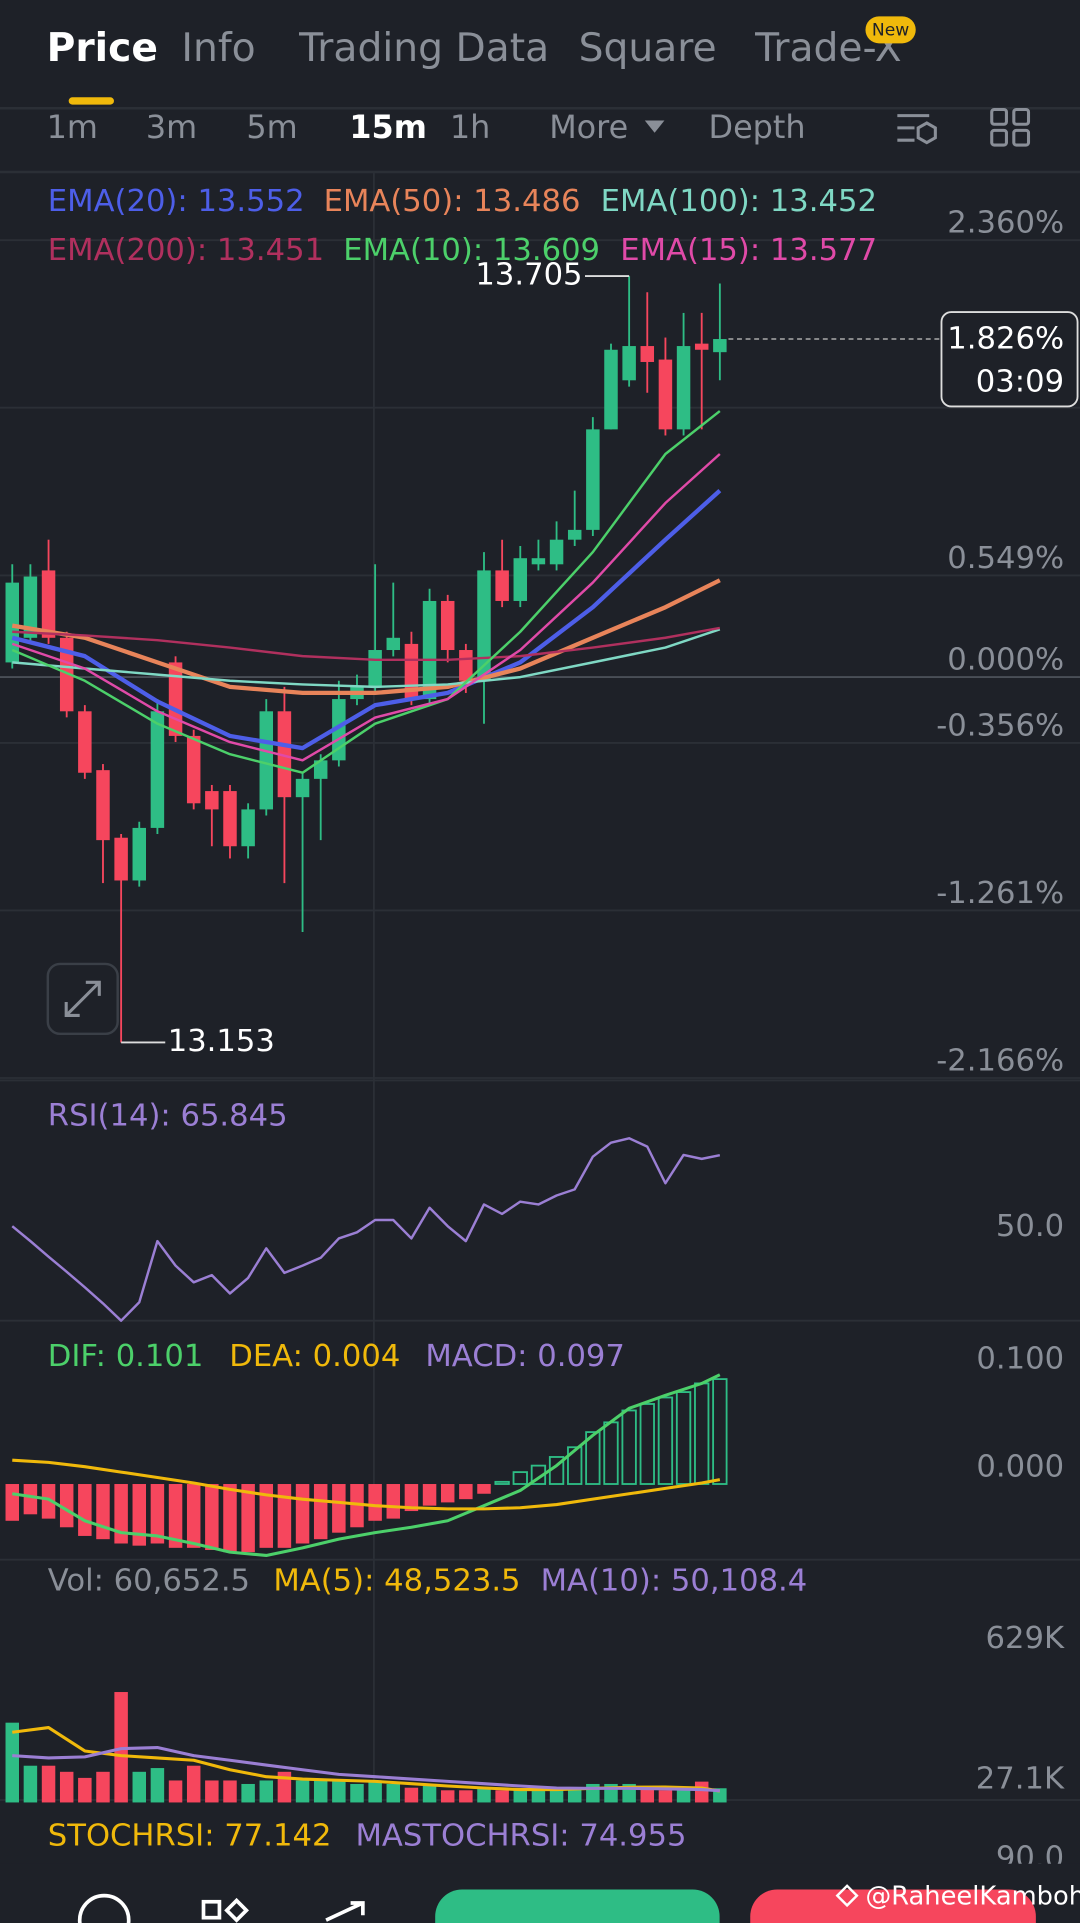 The width and height of the screenshot is (1080, 1923). Describe the element at coordinates (149, 1580) in the screenshot. I see `legend-entry: Vol: 60,652.5` at that location.